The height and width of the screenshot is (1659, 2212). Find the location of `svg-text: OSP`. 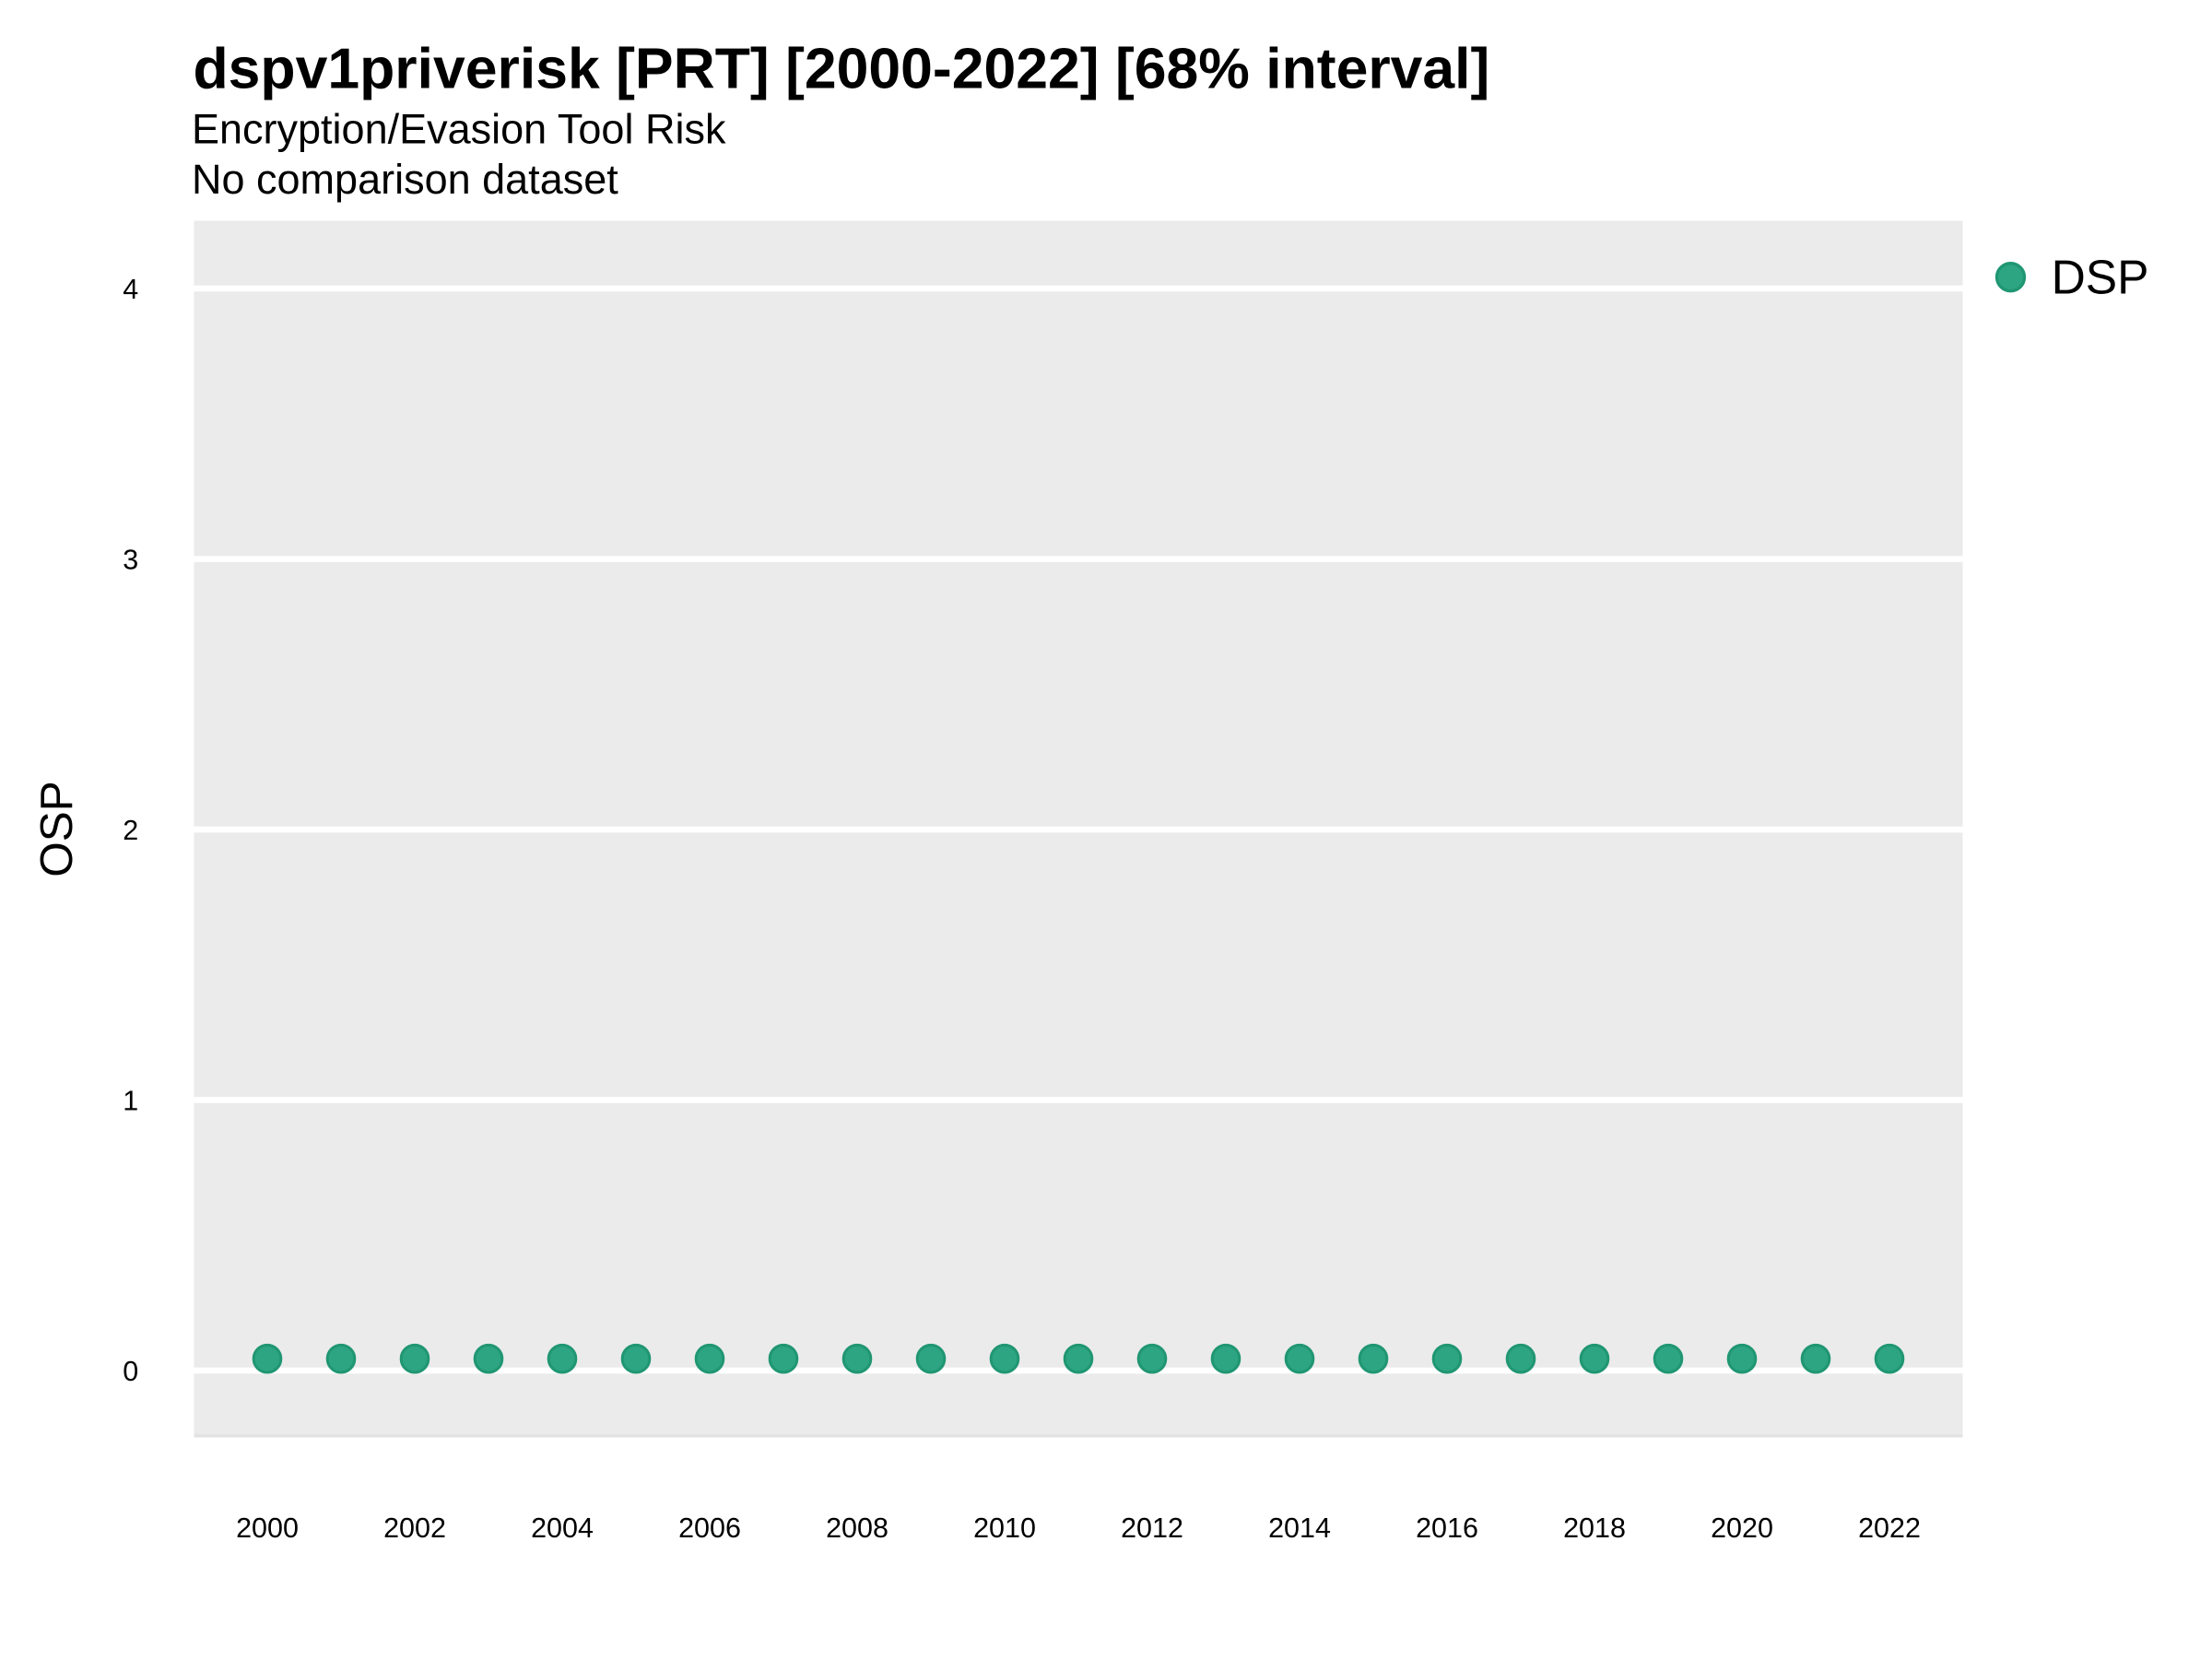

svg-text: OSP is located at coordinates (56, 829).